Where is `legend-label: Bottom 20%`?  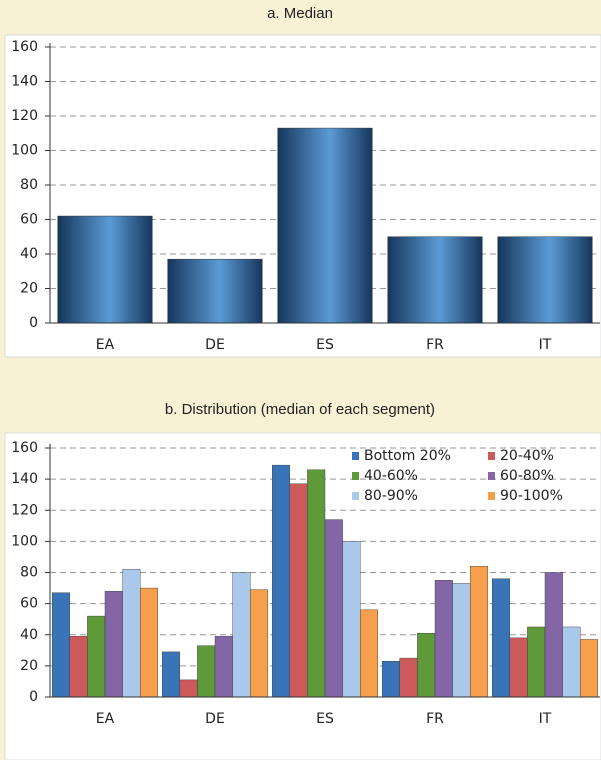
legend-label: Bottom 20% is located at coordinates (407, 456).